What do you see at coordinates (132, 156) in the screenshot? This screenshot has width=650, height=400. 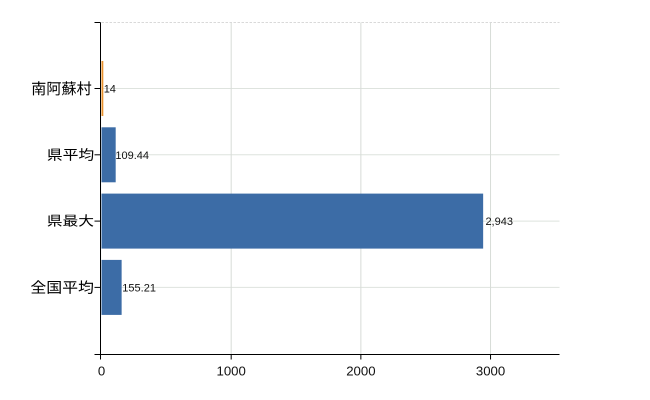 I see `svg-text: 109.44` at bounding box center [132, 156].